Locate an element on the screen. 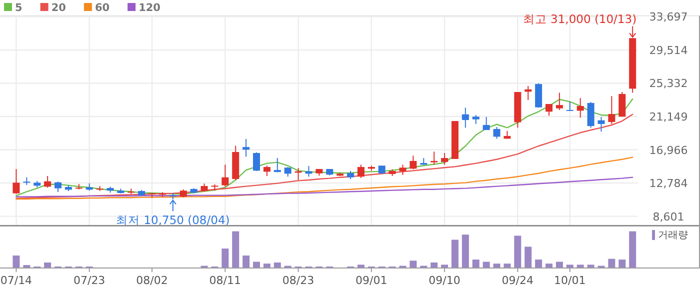 This screenshot has width=700, height=289. y-tick-label: 33,697 is located at coordinates (668, 17).